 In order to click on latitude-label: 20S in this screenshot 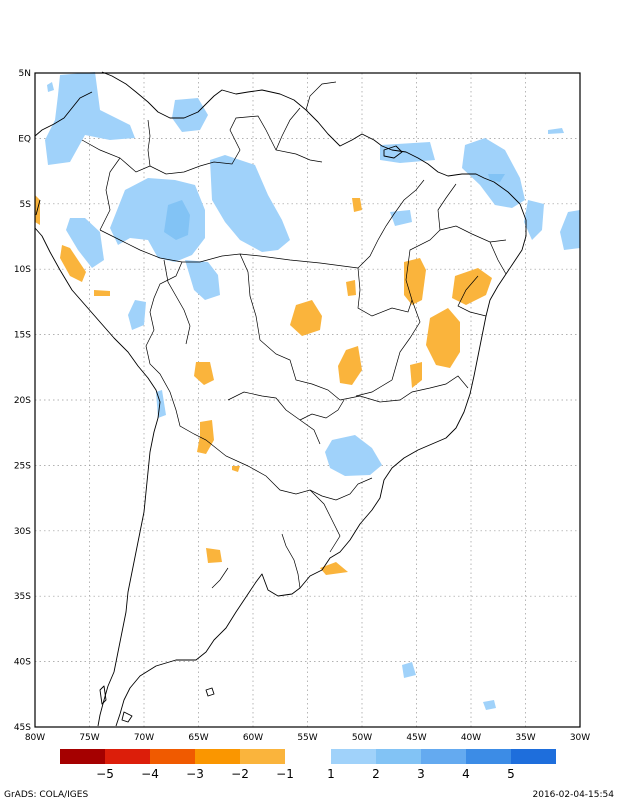, I will do `click(22, 401)`.